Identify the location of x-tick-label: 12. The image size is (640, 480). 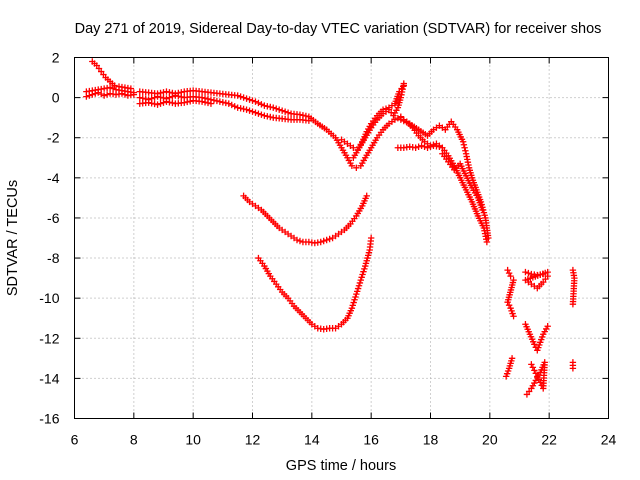
(253, 440).